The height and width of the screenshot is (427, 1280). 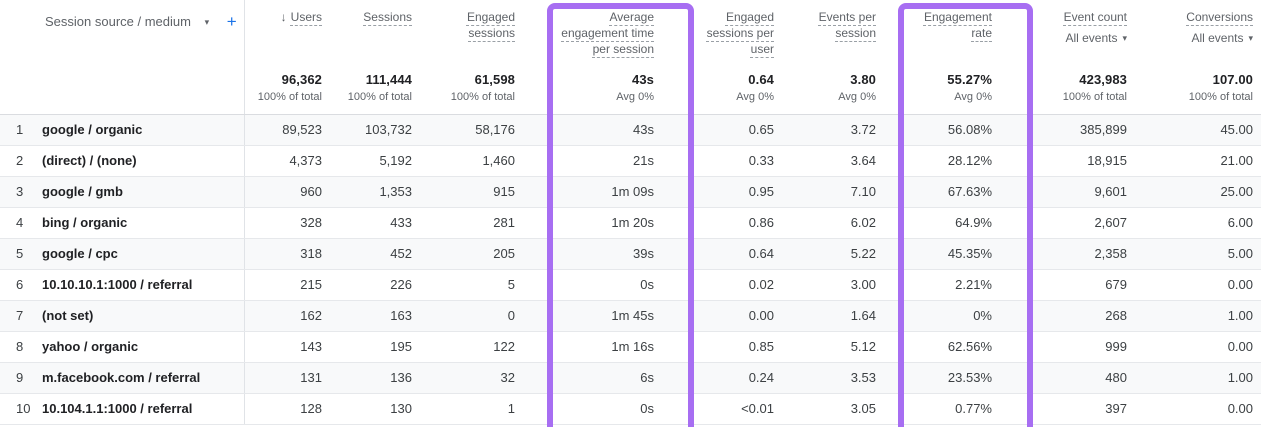 I want to click on cell-engaged-sessions: 5, so click(x=511, y=284).